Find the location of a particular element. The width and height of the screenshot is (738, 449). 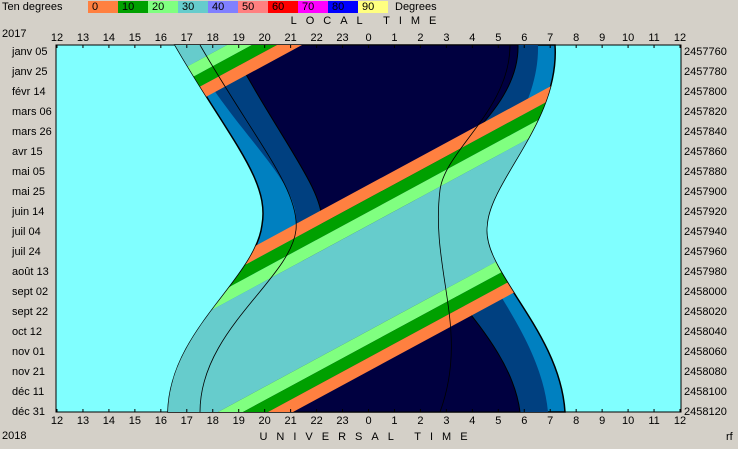

date-label: sept 22 is located at coordinates (30, 312).